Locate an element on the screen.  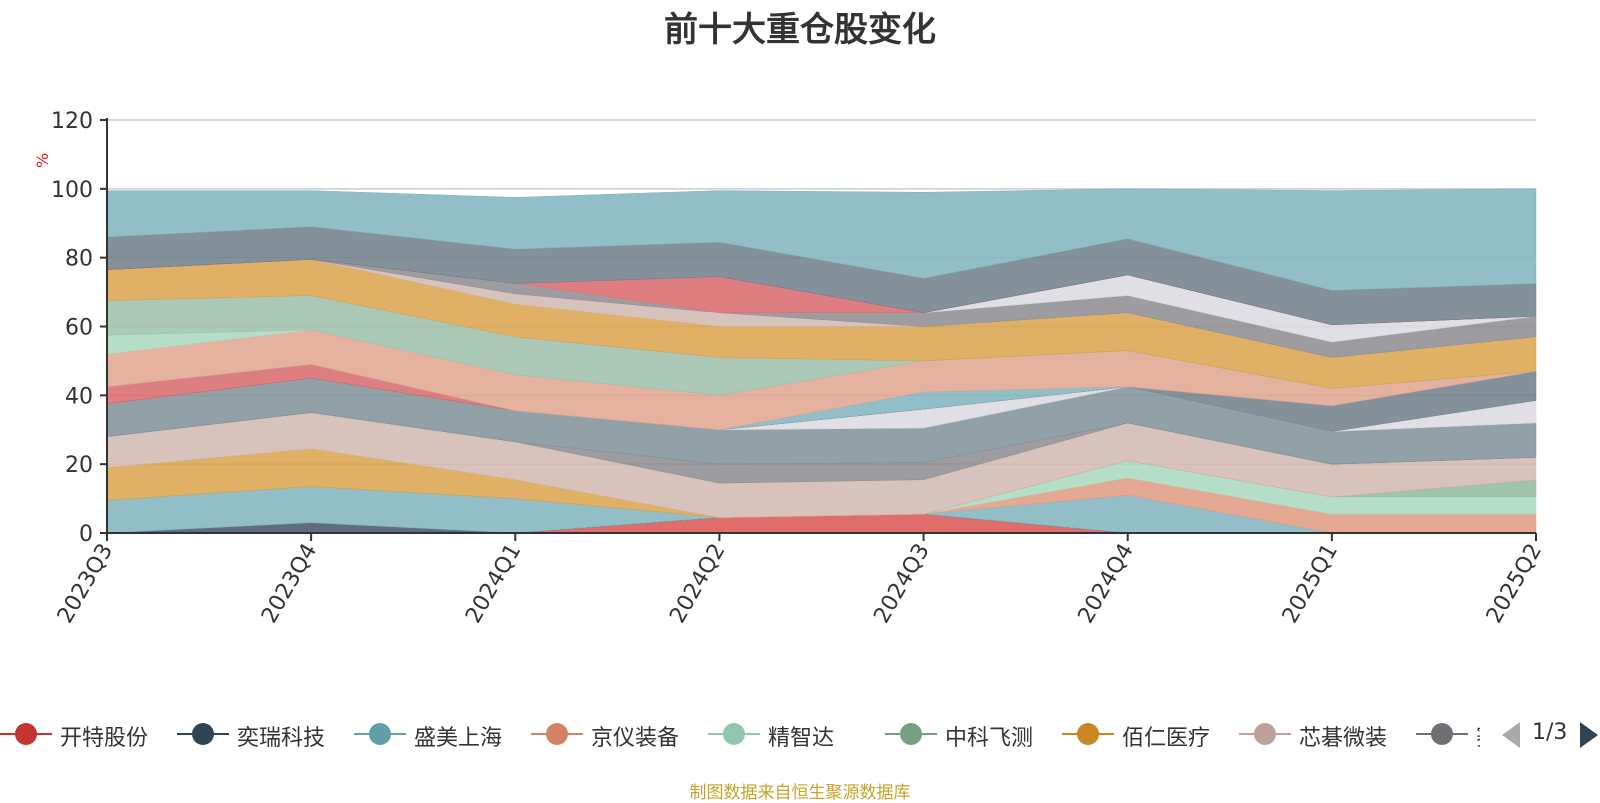
legend-pager: 1/3 is located at coordinates (1548, 734).